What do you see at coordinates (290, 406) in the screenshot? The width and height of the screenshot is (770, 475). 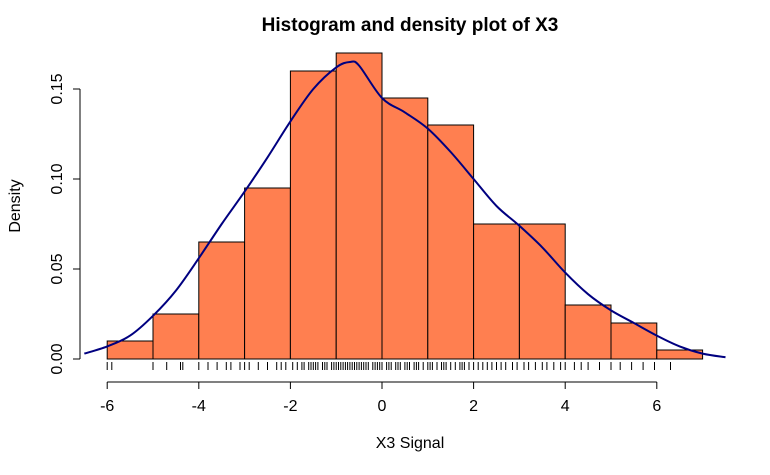 I see `x-tick-label: -2` at bounding box center [290, 406].